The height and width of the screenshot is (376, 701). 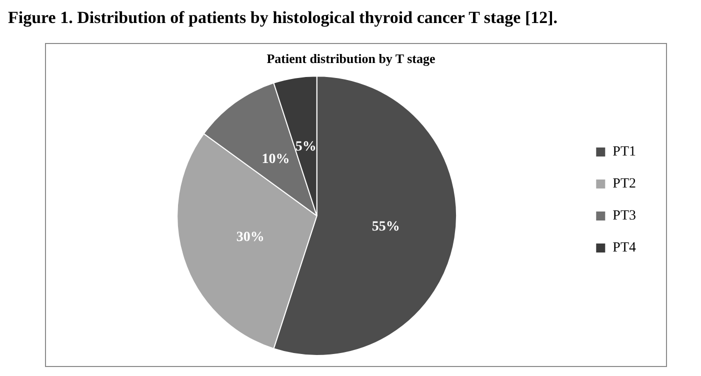 I want to click on legend-label: PT2, so click(x=624, y=184).